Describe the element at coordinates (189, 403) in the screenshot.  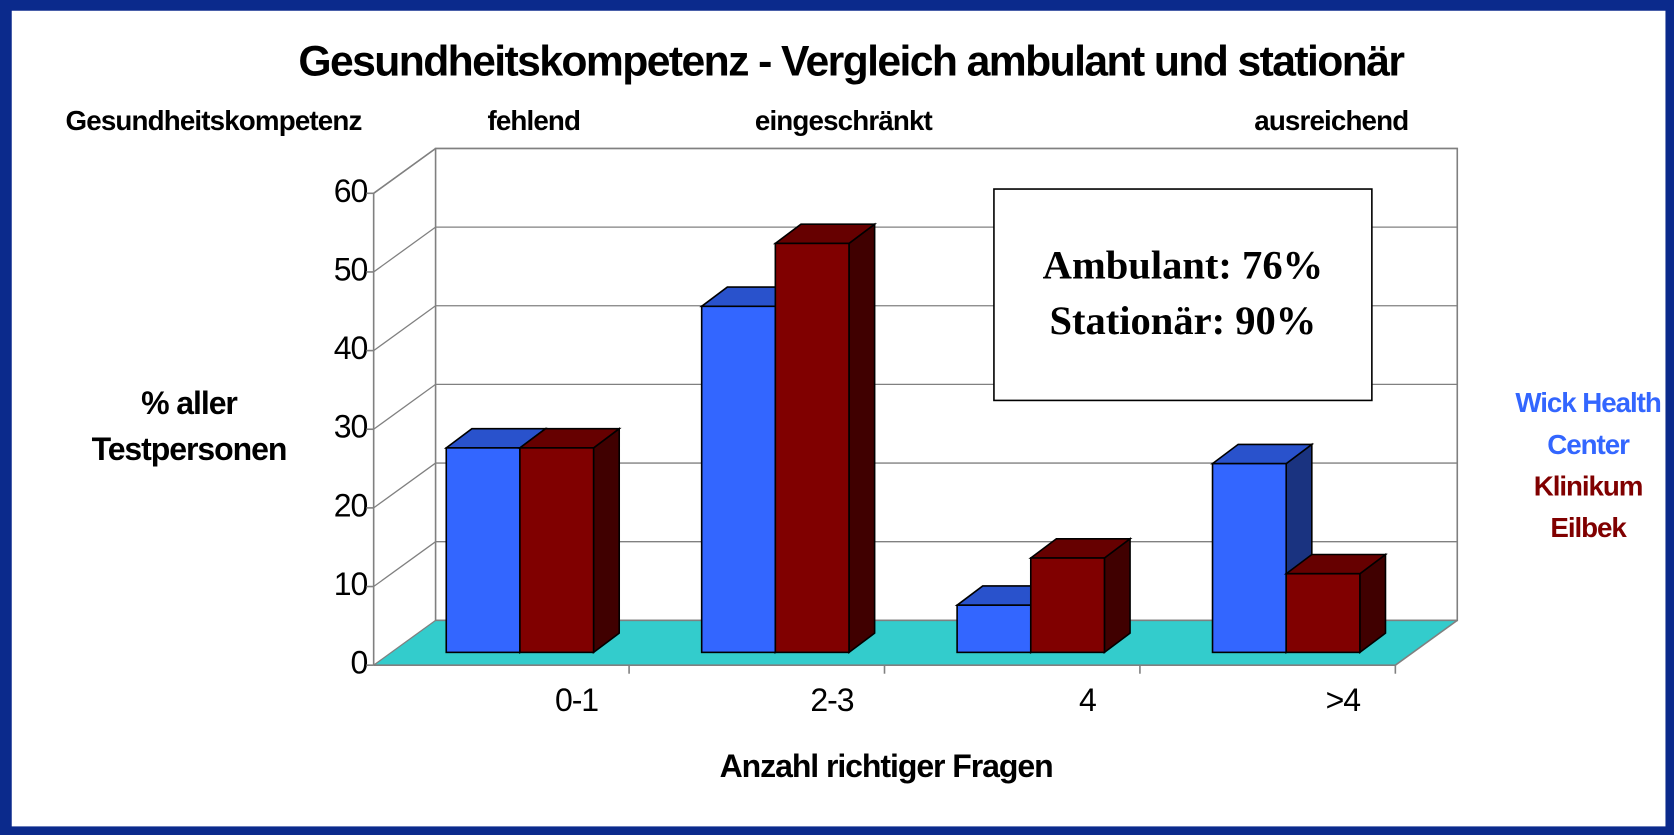
I see `y-axis-label: % aller` at that location.